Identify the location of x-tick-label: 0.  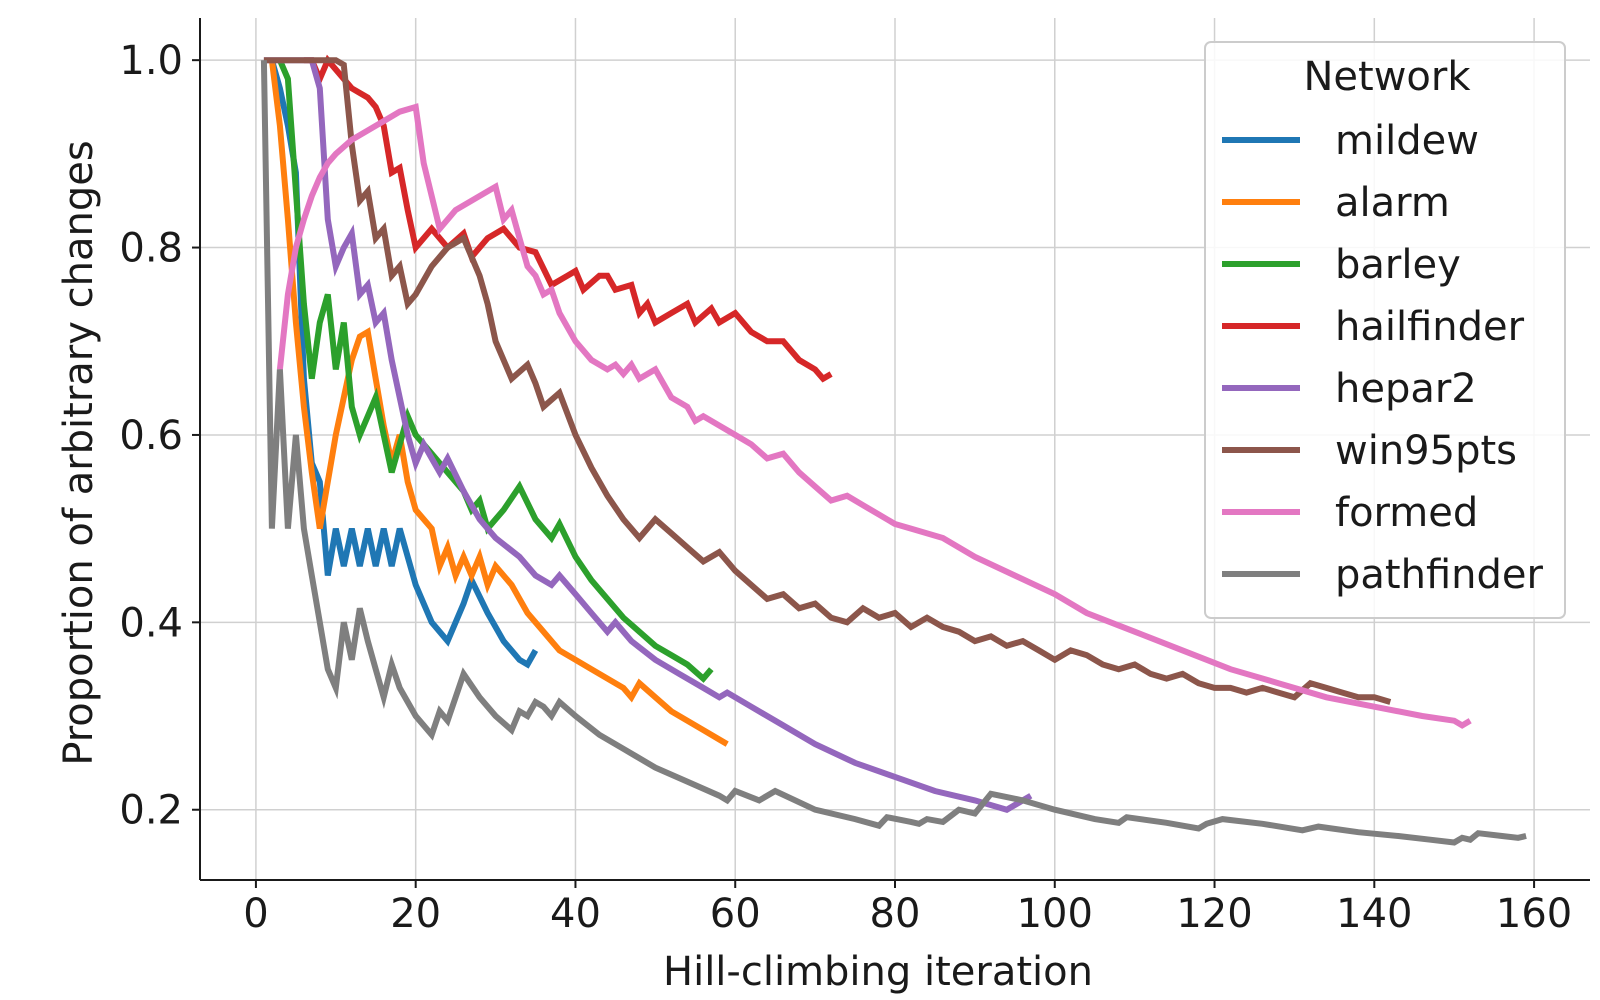
(255, 914).